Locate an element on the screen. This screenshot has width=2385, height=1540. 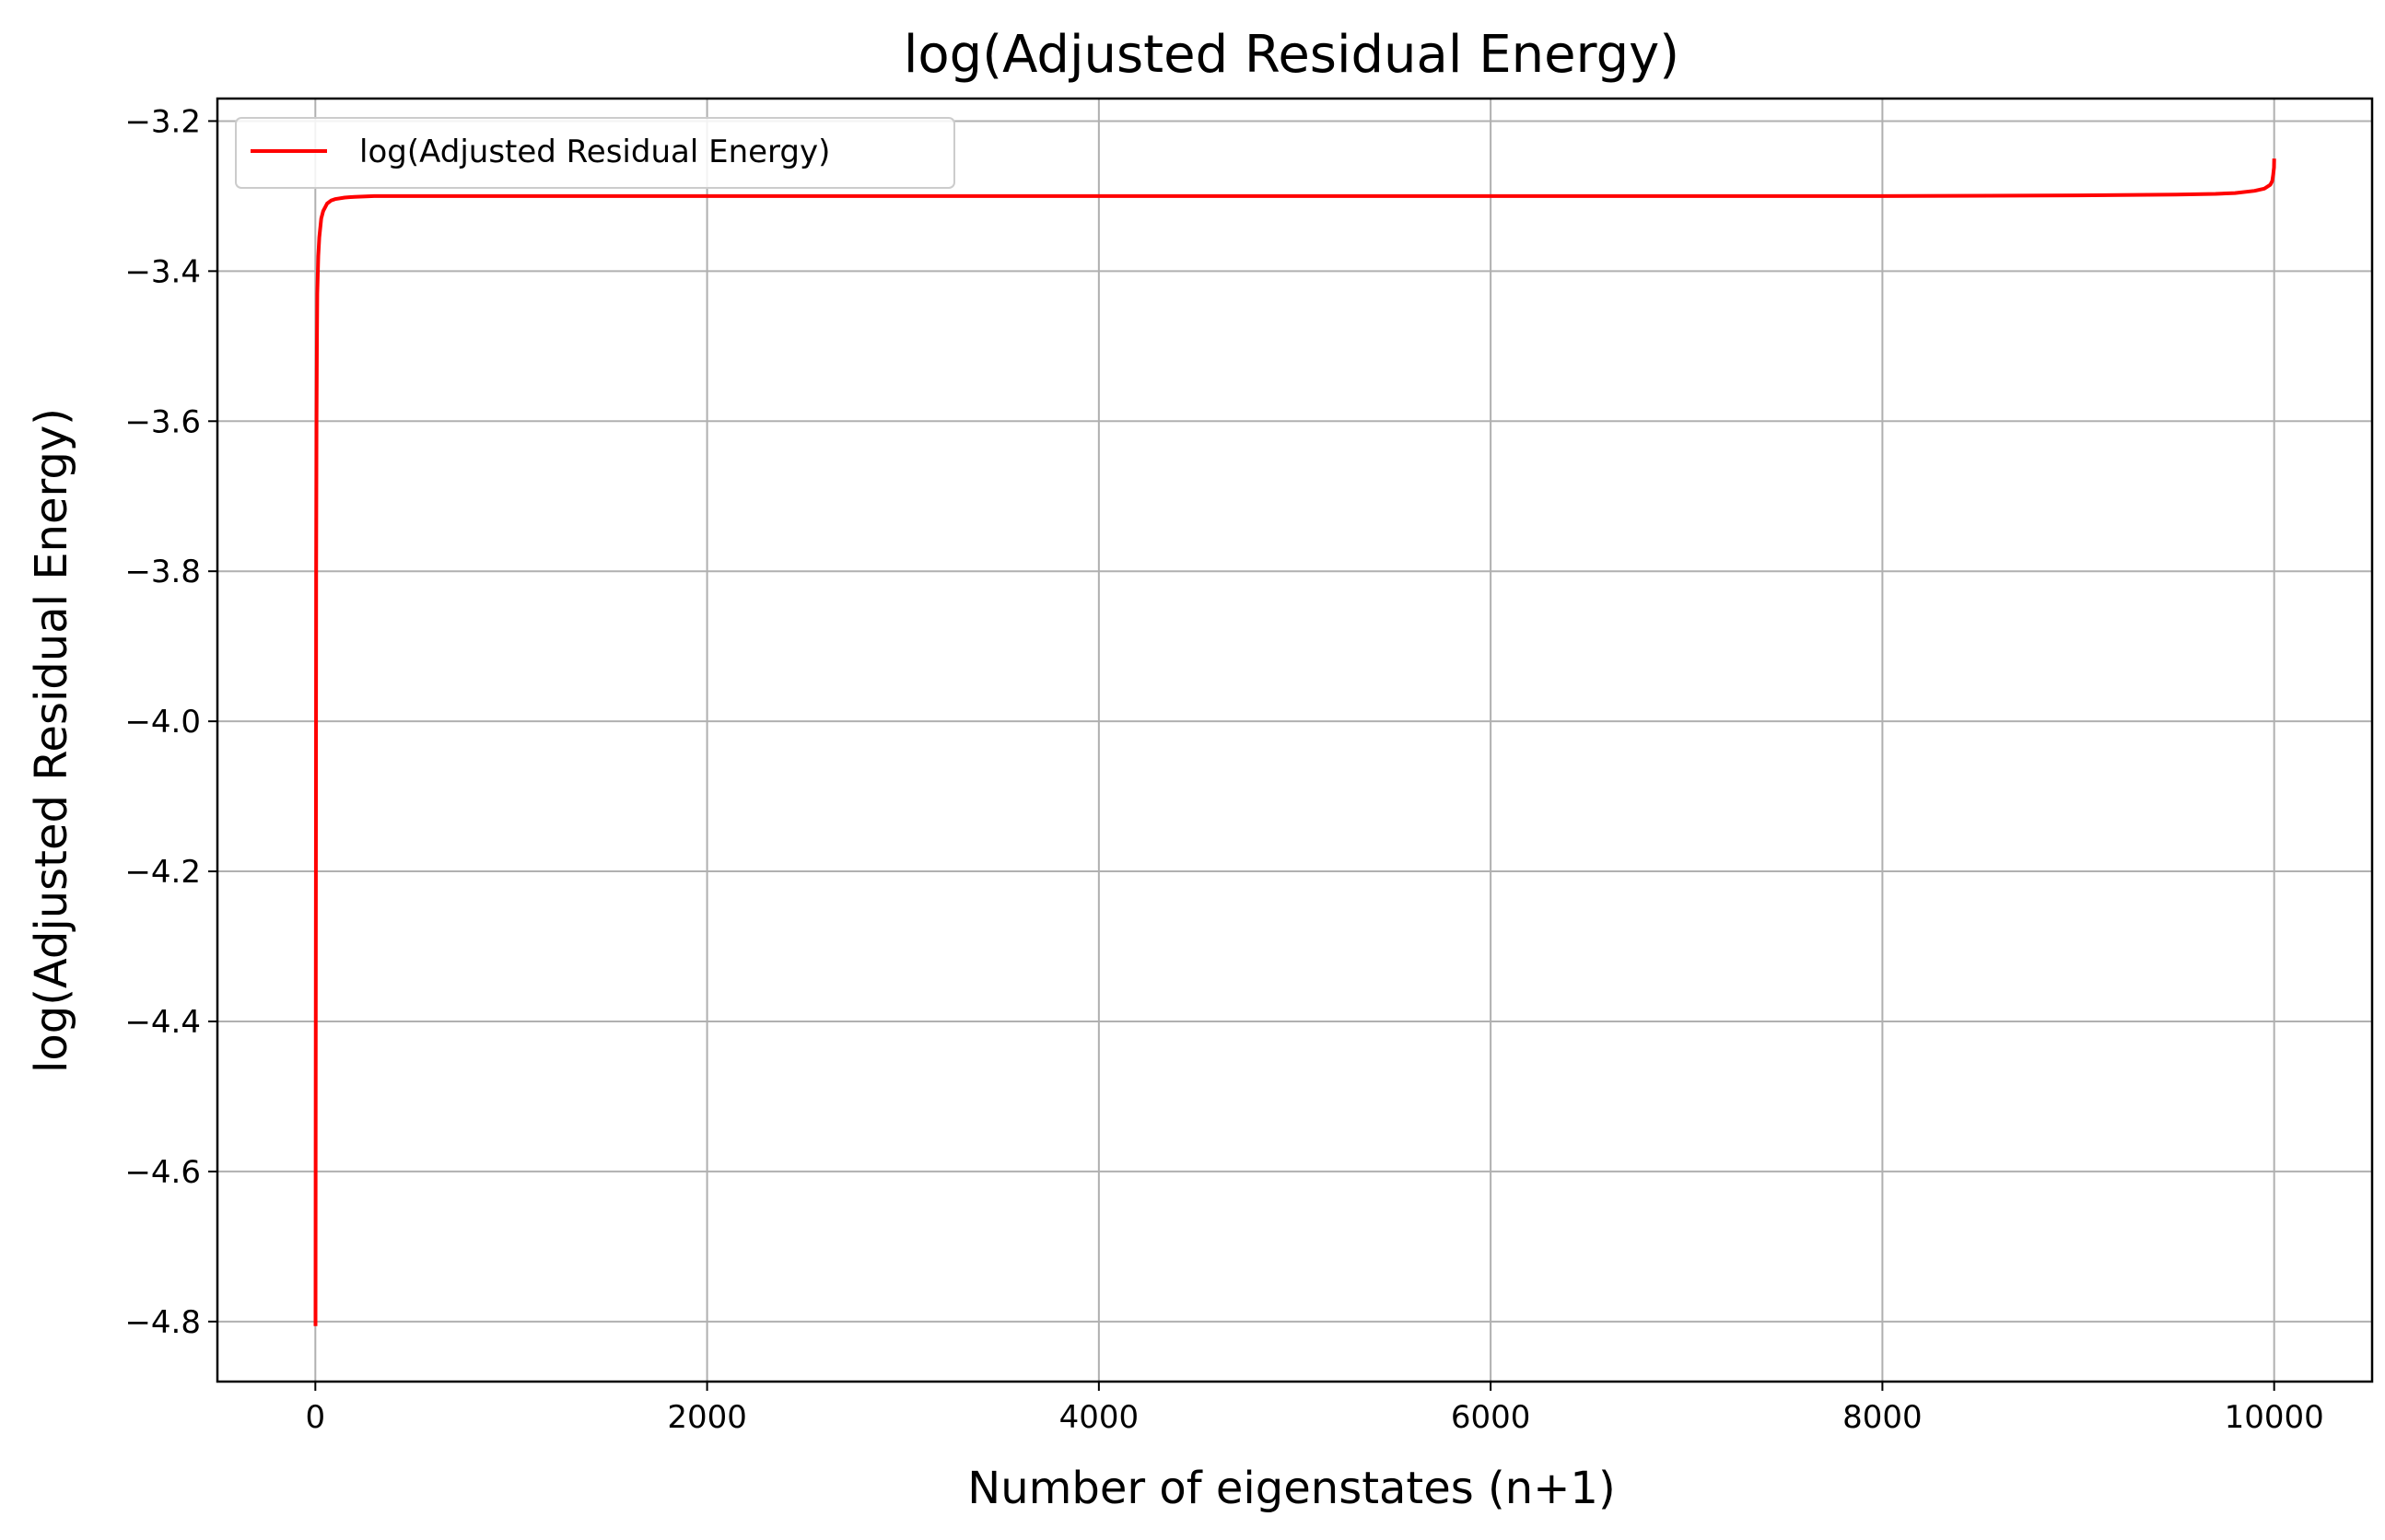
x-axis-label: Number of eigenstates (n+1) is located at coordinates (1291, 1488).